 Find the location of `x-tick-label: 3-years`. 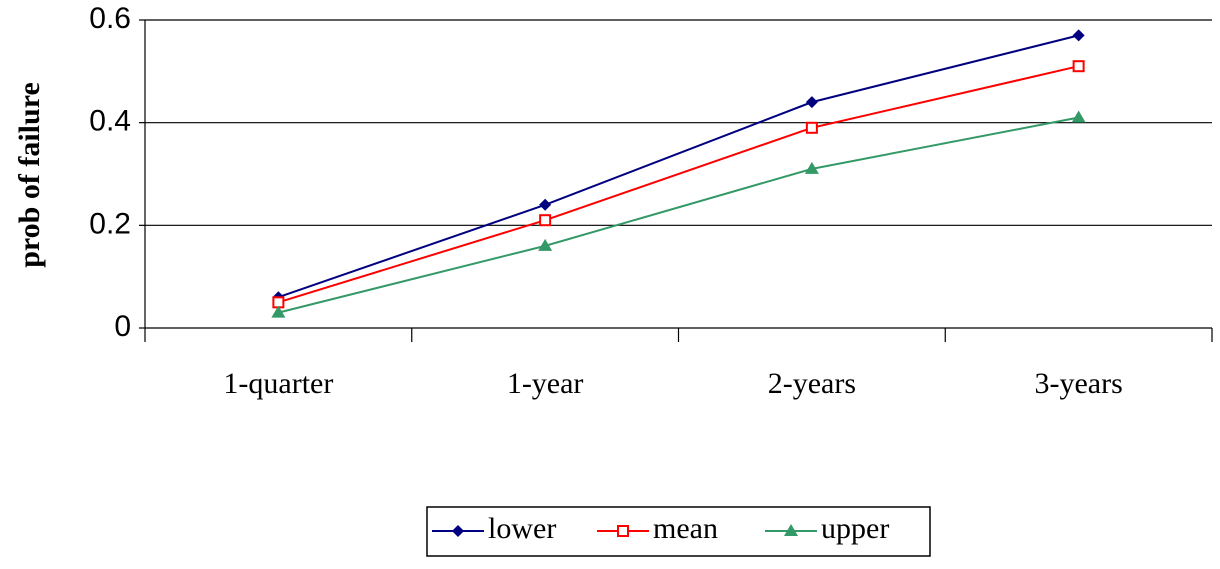

x-tick-label: 3-years is located at coordinates (1078, 383).